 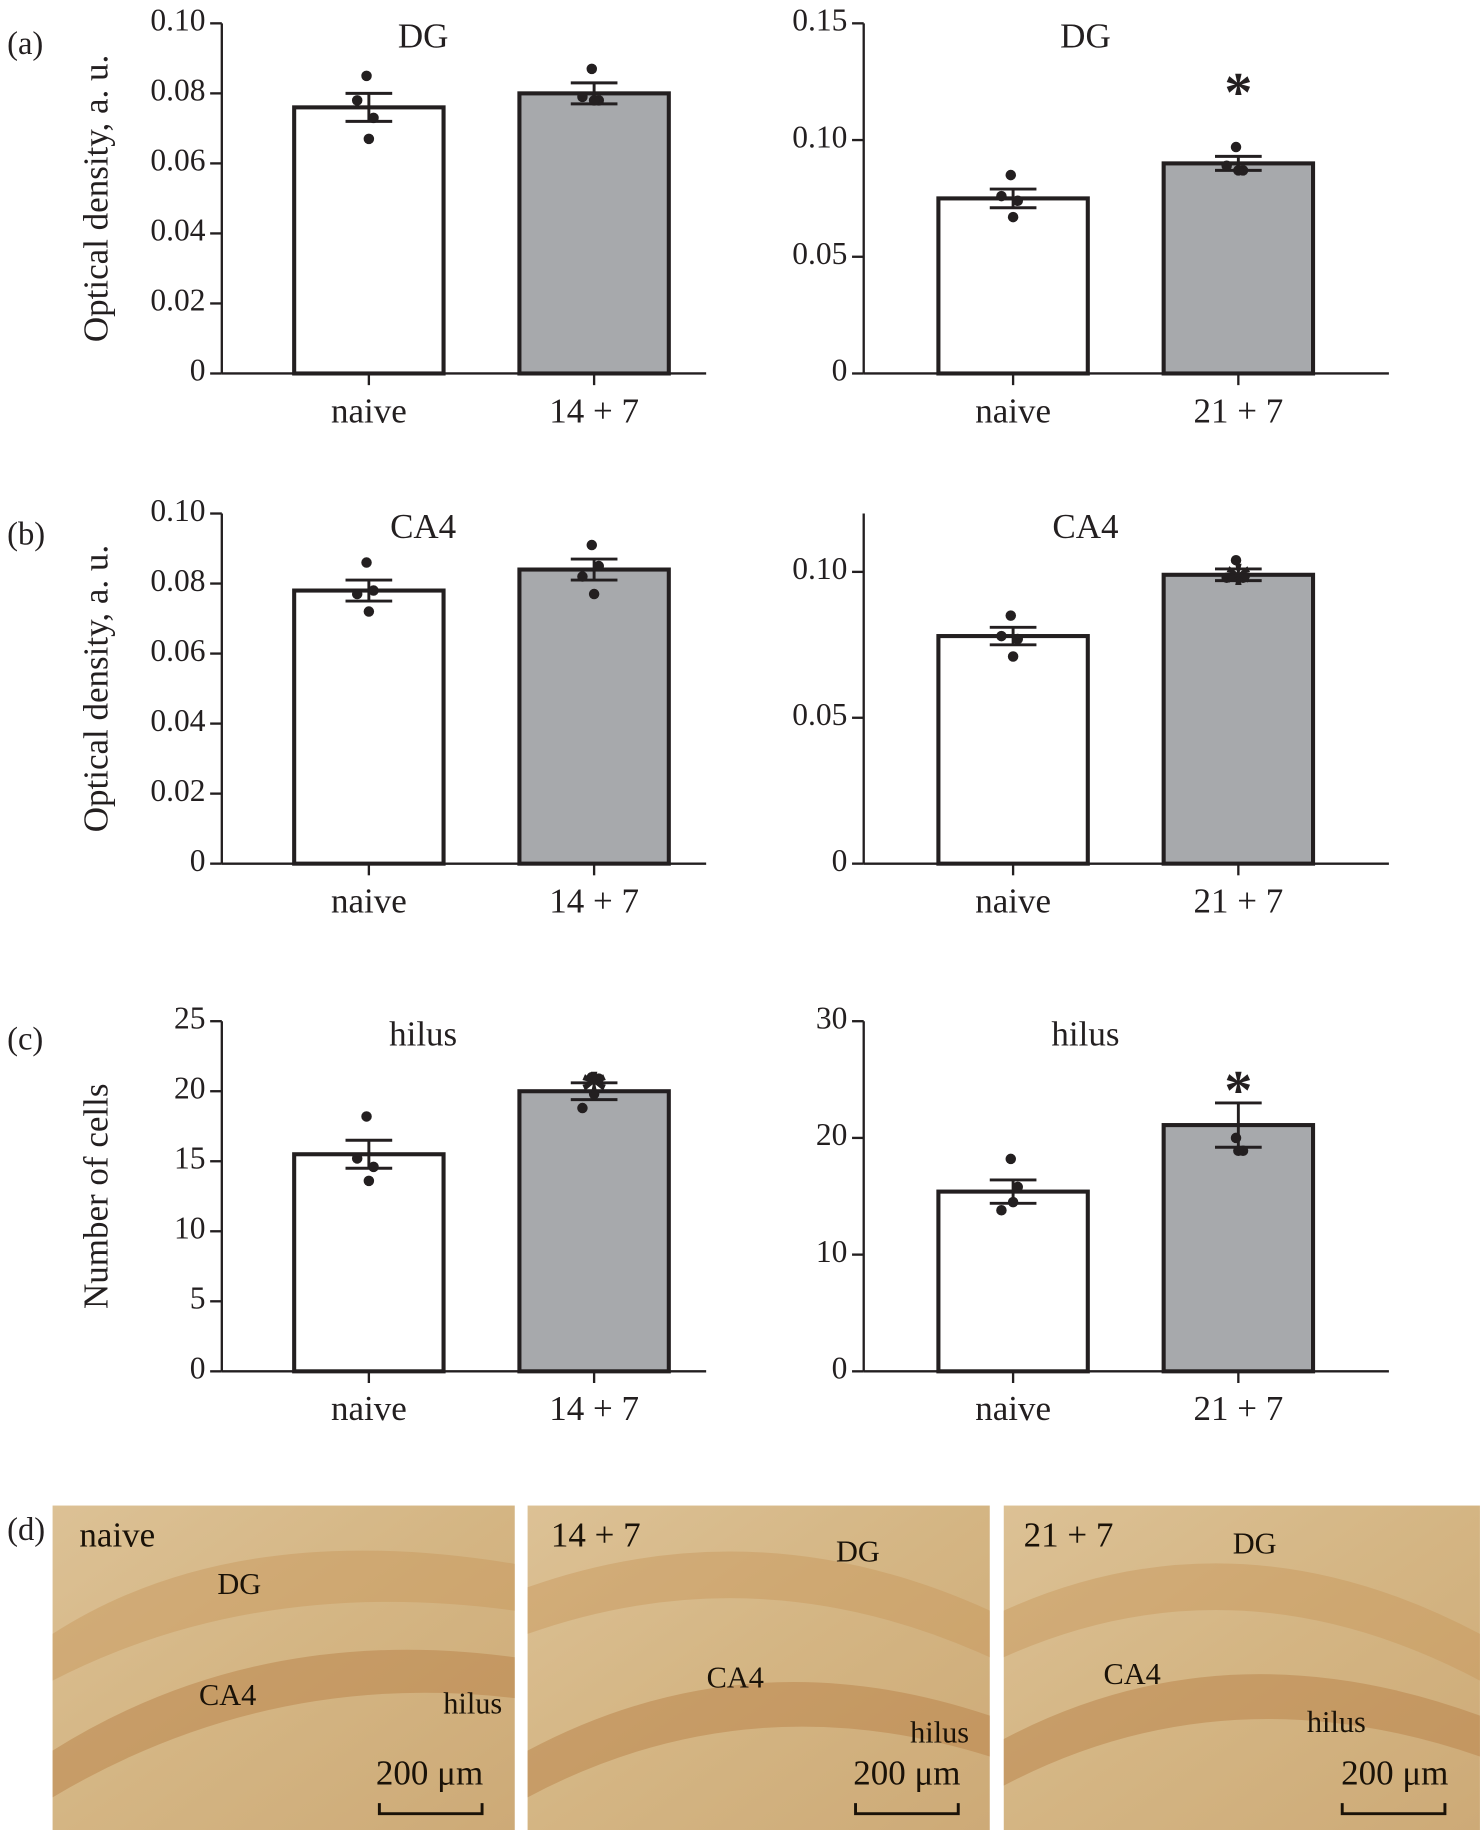 I want to click on y-tick-label: 5, so click(x=198, y=1298).